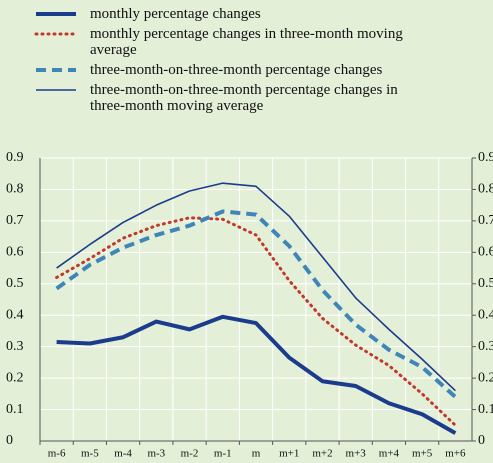 This screenshot has width=493, height=463. What do you see at coordinates (389, 454) in the screenshot?
I see `x-tick-label: m+4` at bounding box center [389, 454].